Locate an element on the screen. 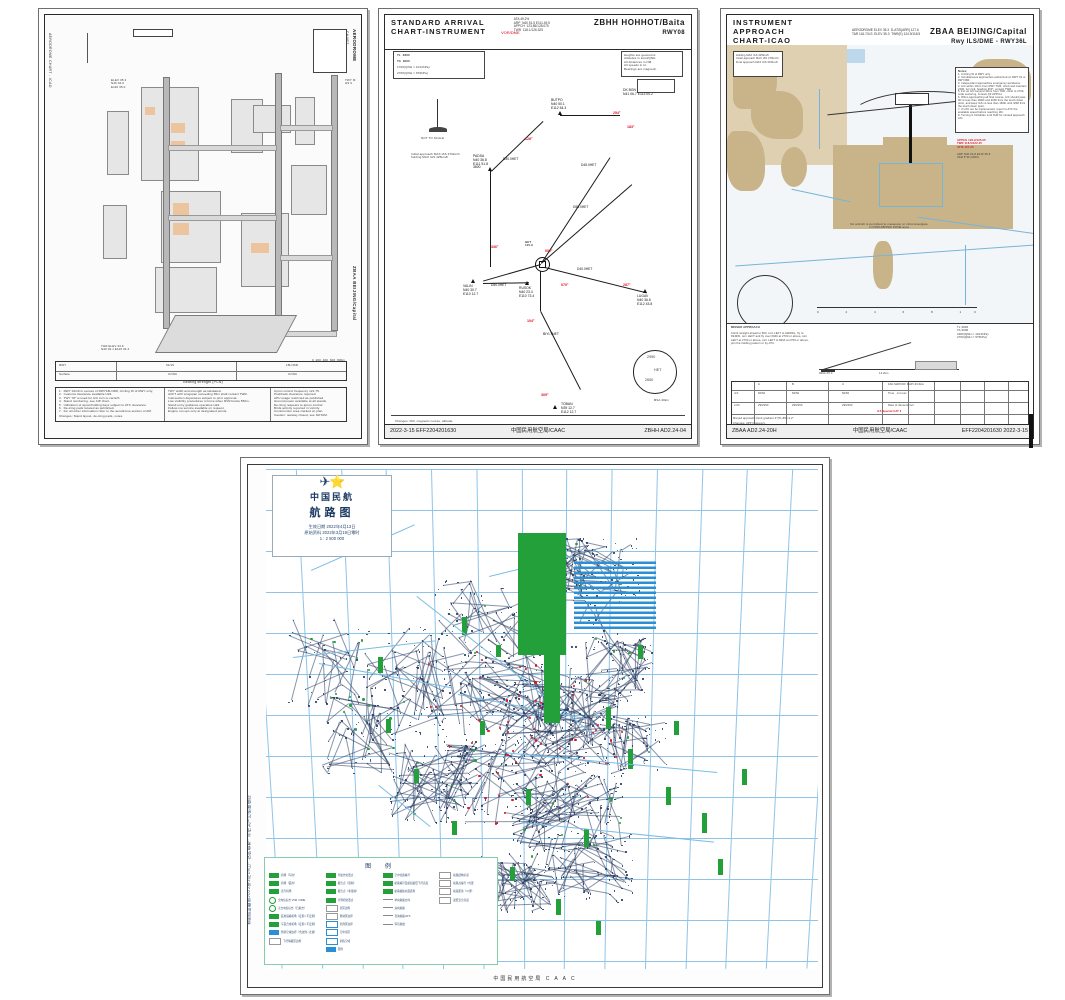  legend-title: 图 例 is located at coordinates (381, 867).